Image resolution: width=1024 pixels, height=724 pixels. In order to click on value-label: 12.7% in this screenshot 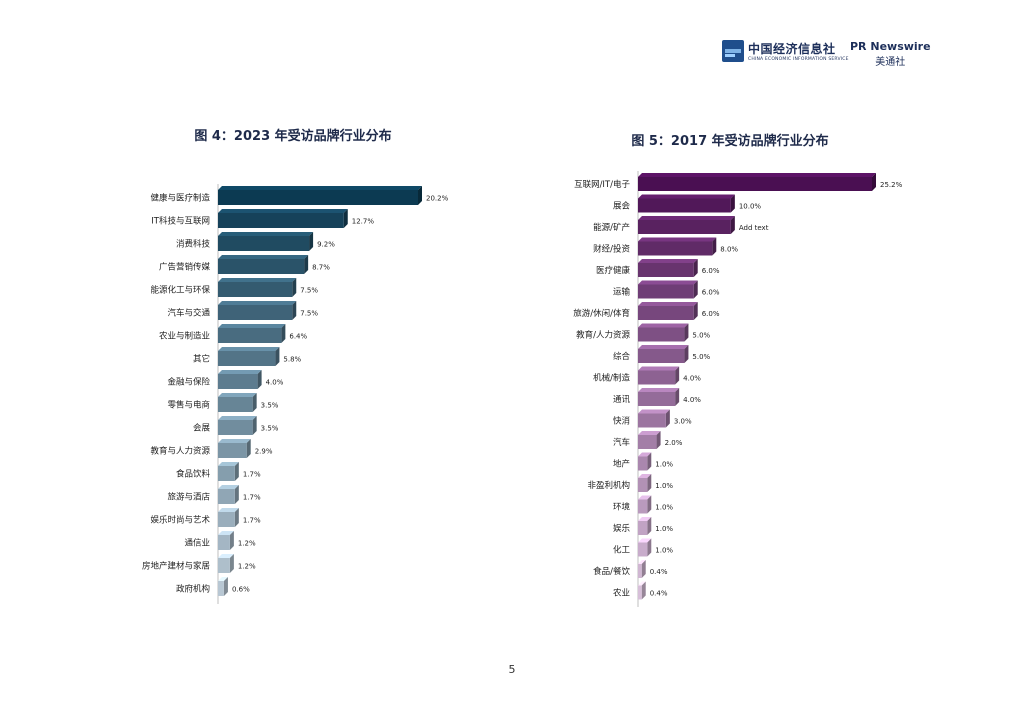, I will do `click(363, 222)`.